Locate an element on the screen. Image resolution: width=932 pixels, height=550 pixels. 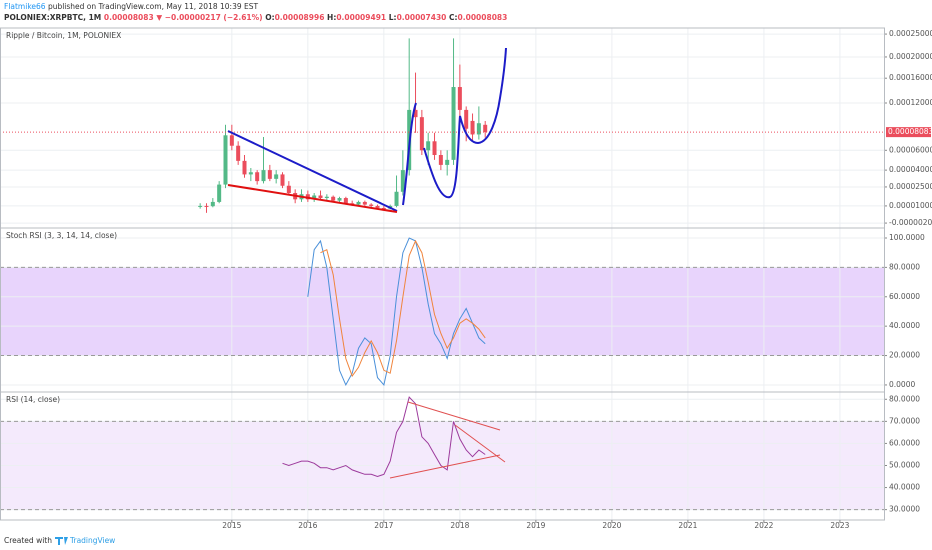
ohlc-value: 0.00009491 is located at coordinates (361, 17).